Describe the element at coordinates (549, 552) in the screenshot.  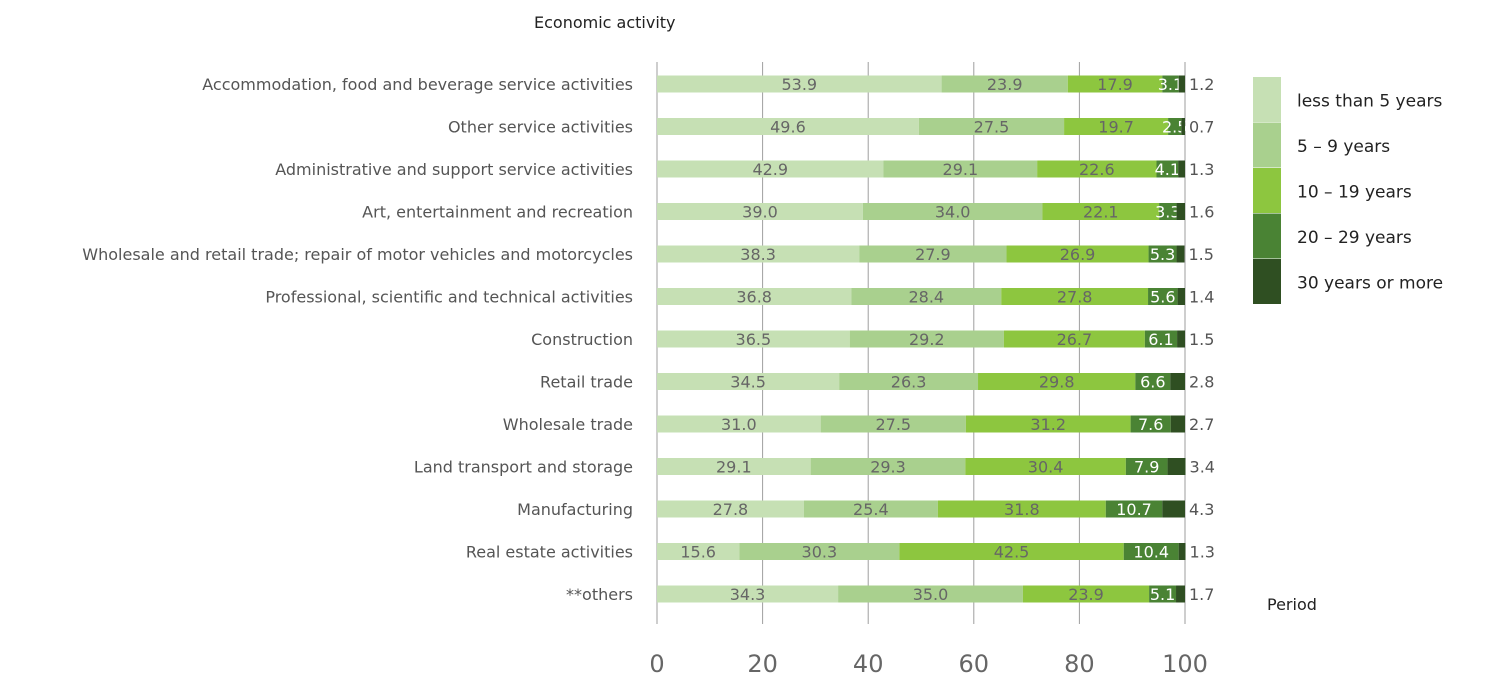
I see `category-label: Real estate activities` at that location.